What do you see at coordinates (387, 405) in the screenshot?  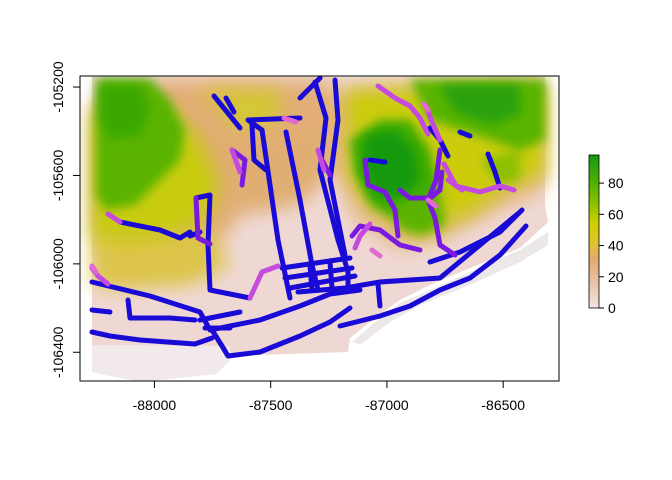 I see `x-tick-label: -87000` at bounding box center [387, 405].